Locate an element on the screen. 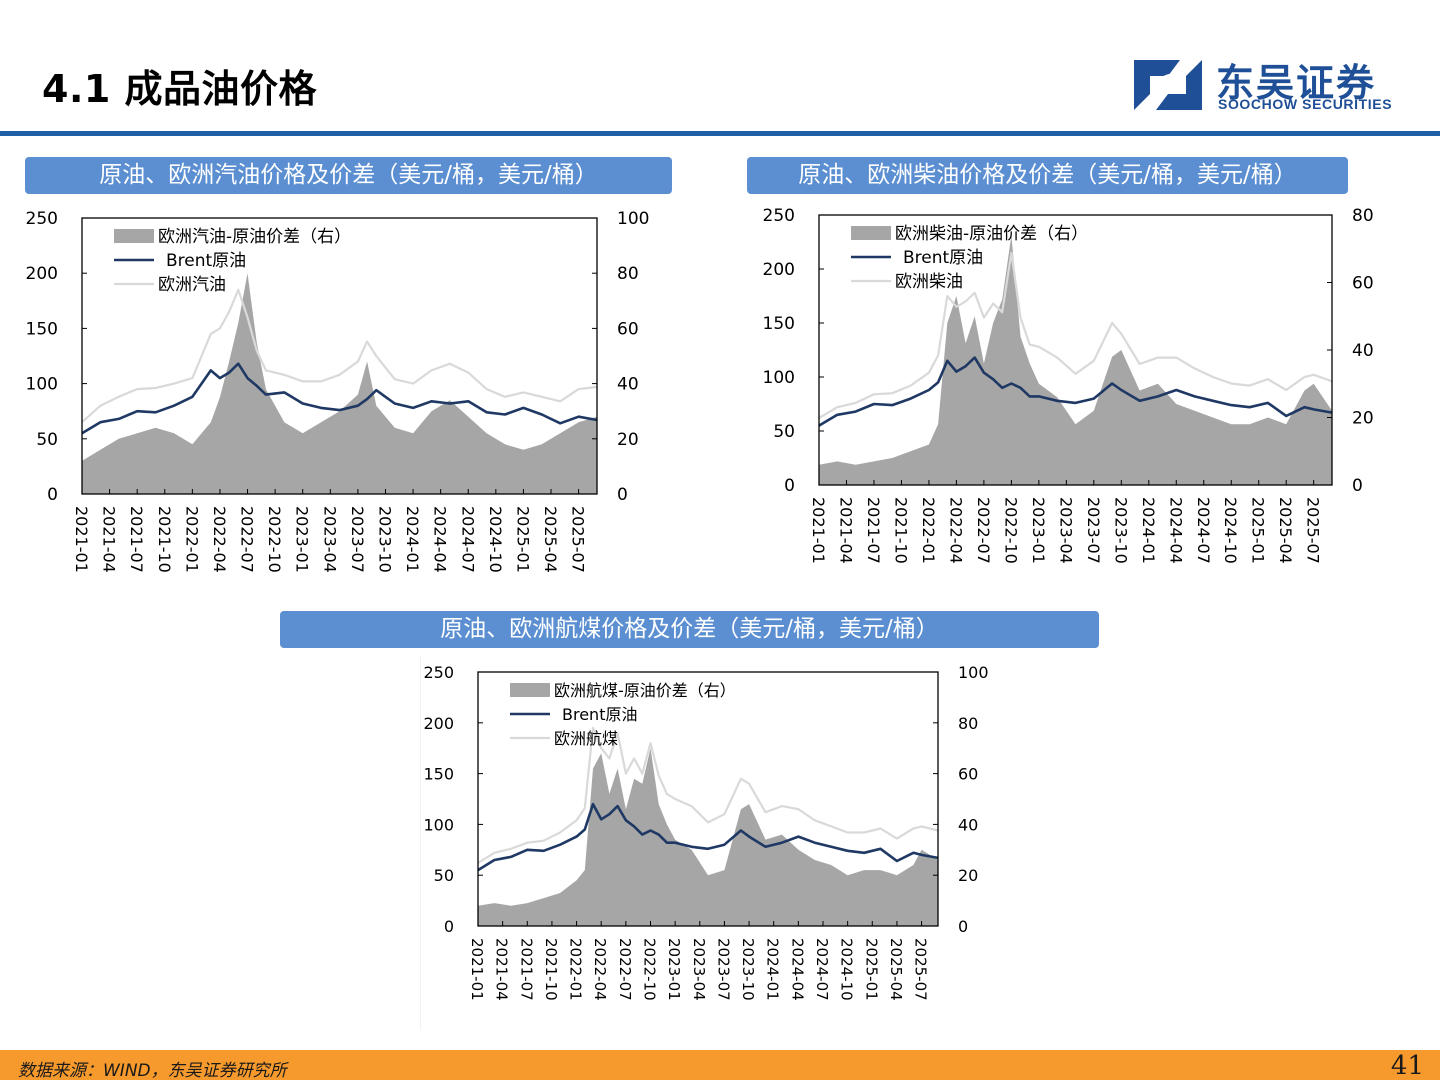  page-number: 41 is located at coordinates (1407, 1065).